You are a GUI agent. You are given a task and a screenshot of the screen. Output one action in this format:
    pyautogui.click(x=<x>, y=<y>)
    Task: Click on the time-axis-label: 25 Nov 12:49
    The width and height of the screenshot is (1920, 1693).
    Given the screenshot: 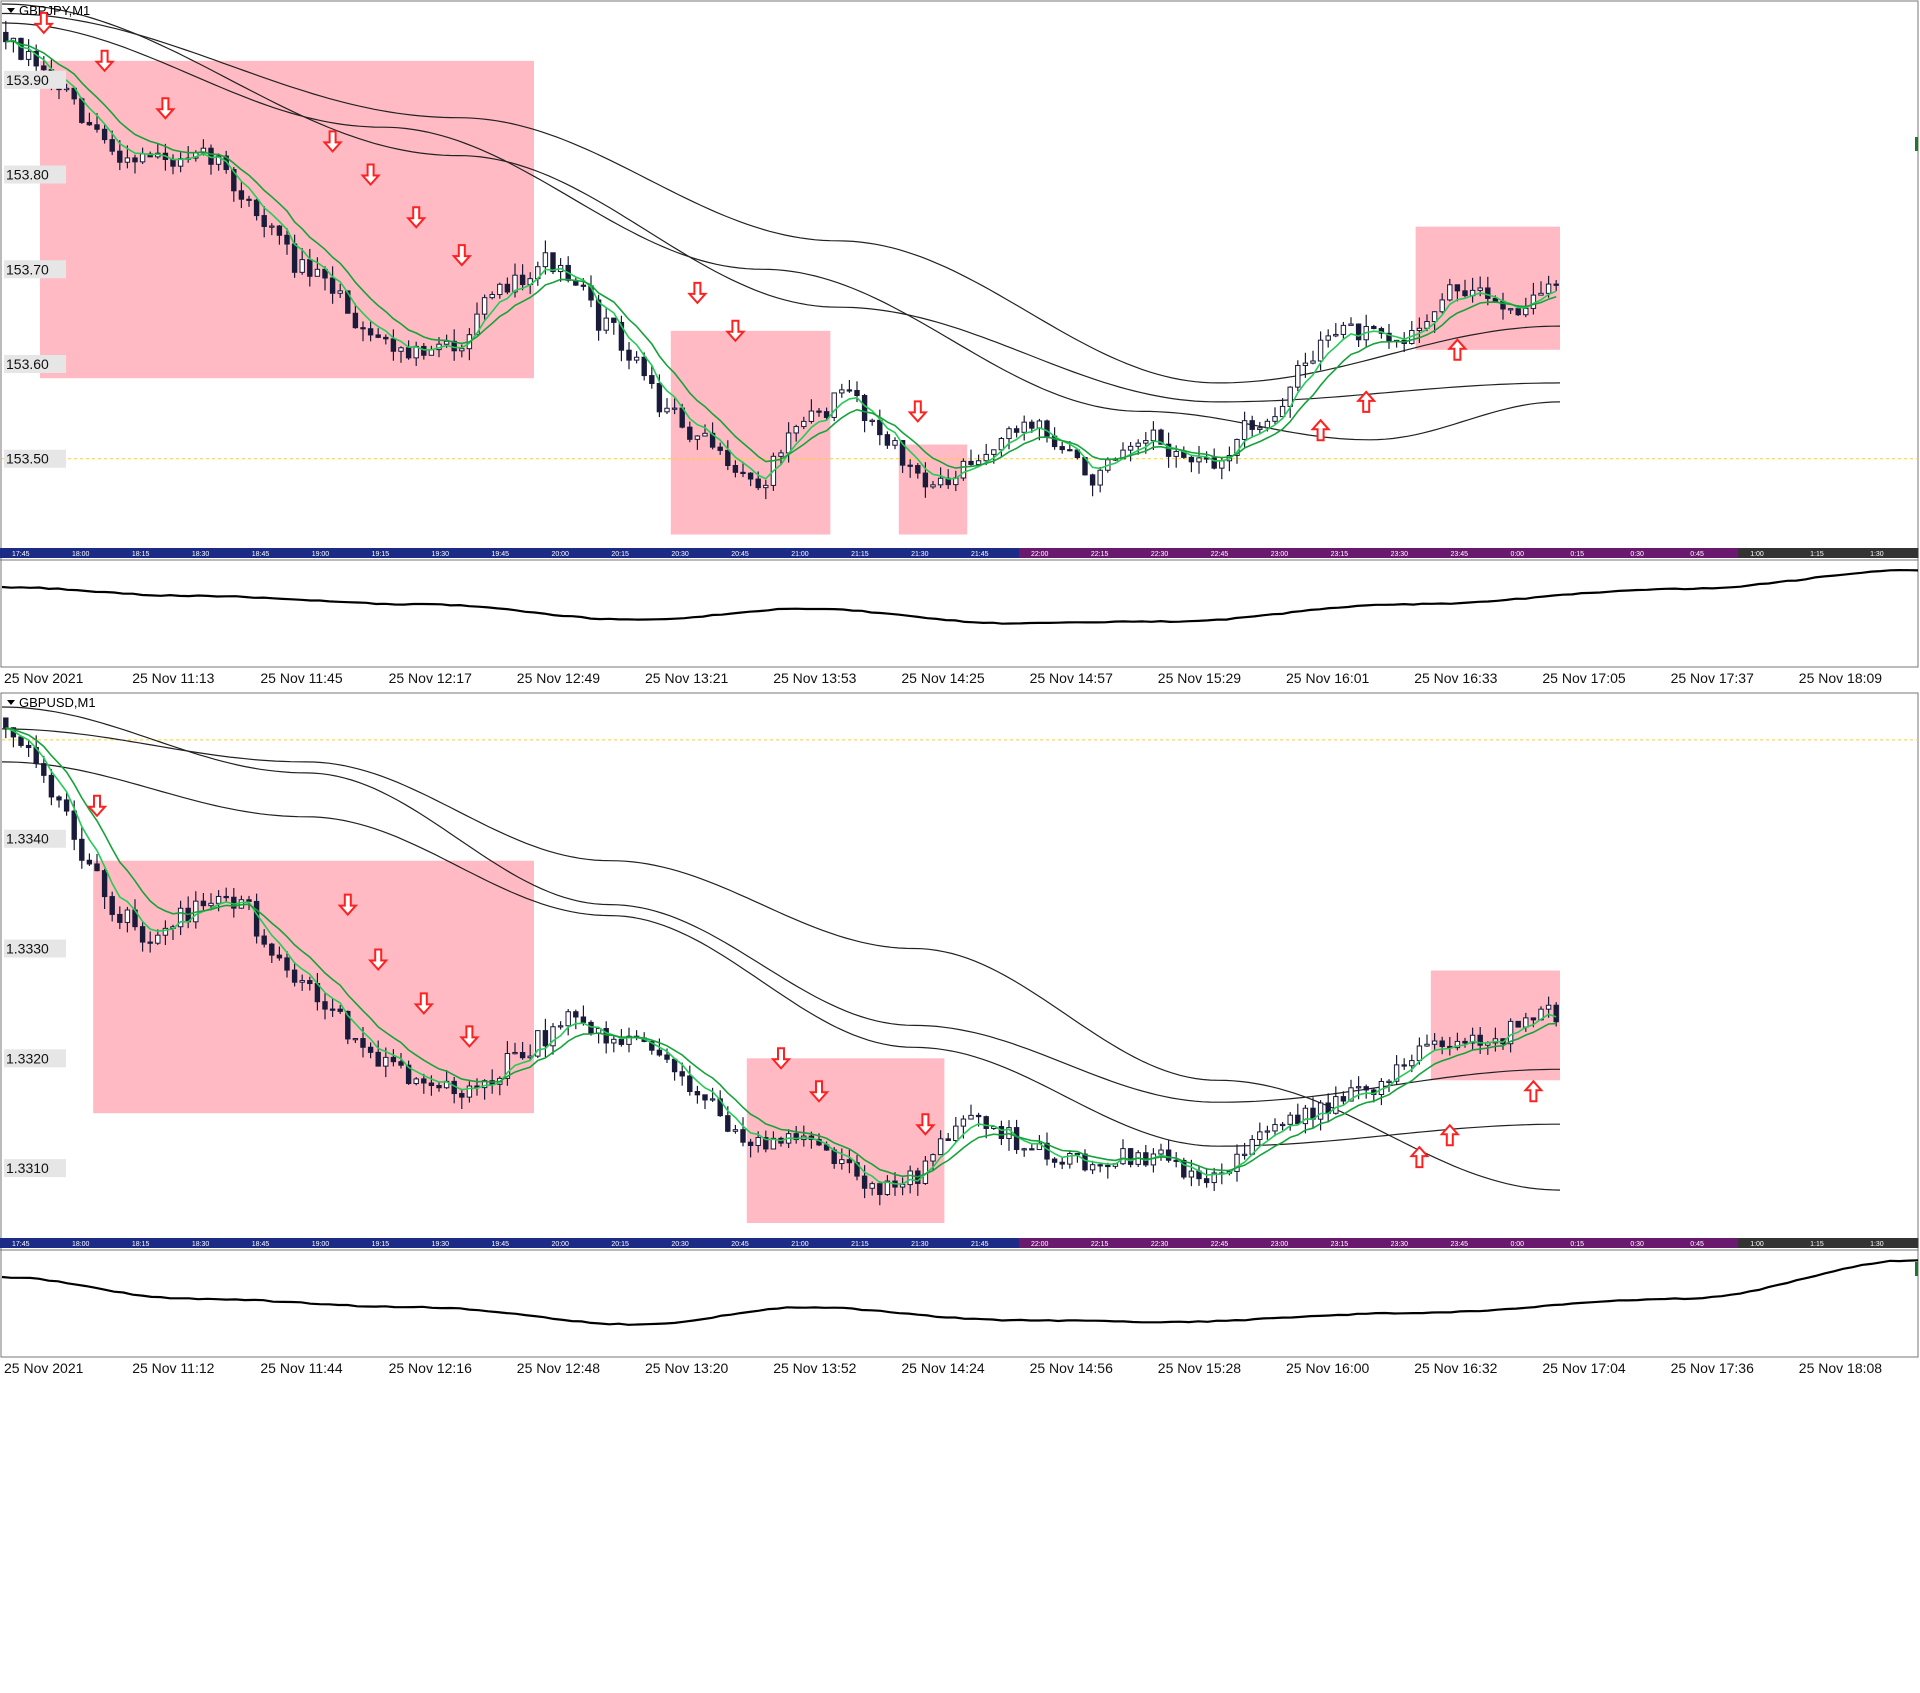 What is the action you would take?
    pyautogui.click(x=558, y=678)
    